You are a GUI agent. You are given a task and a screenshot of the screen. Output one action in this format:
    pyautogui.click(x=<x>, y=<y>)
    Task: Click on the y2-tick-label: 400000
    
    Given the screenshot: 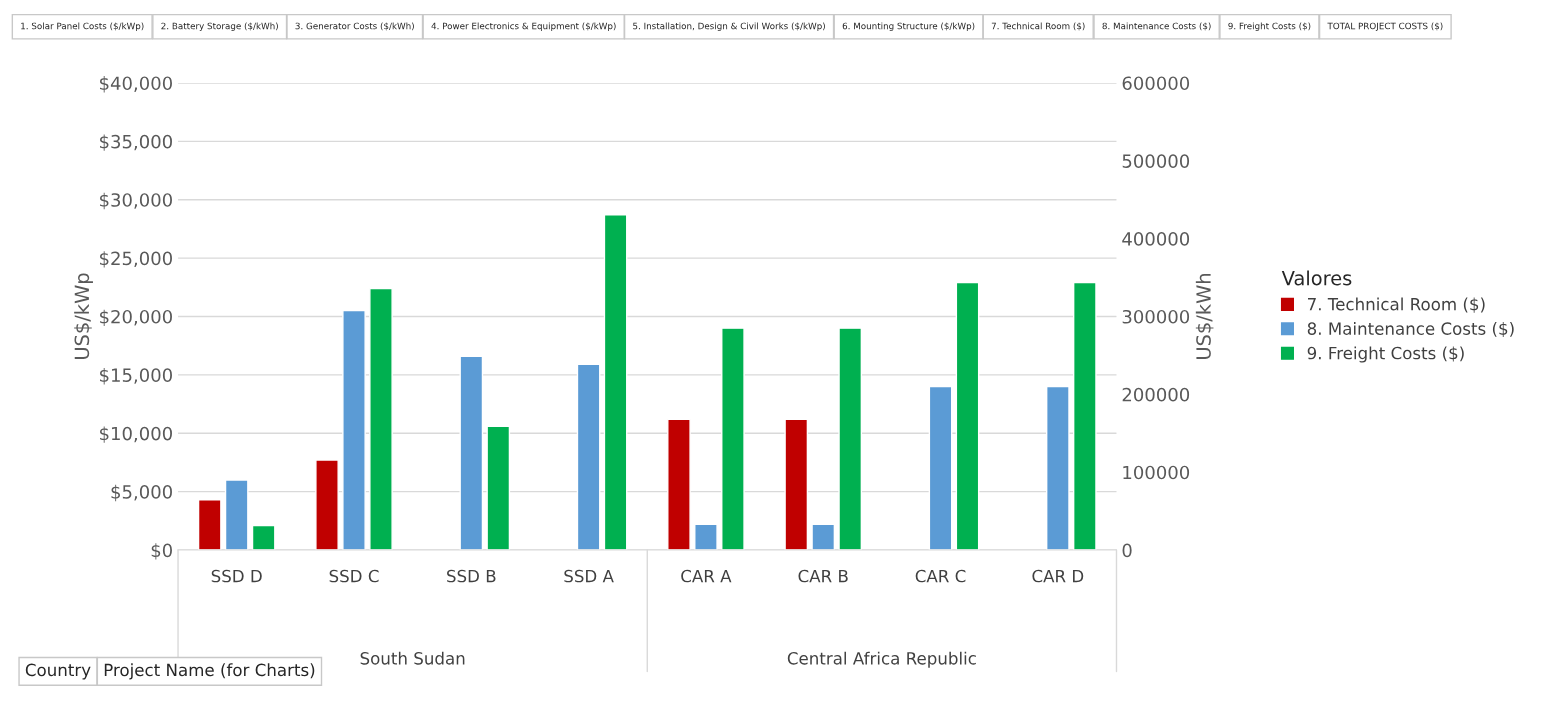 What is the action you would take?
    pyautogui.click(x=1156, y=239)
    